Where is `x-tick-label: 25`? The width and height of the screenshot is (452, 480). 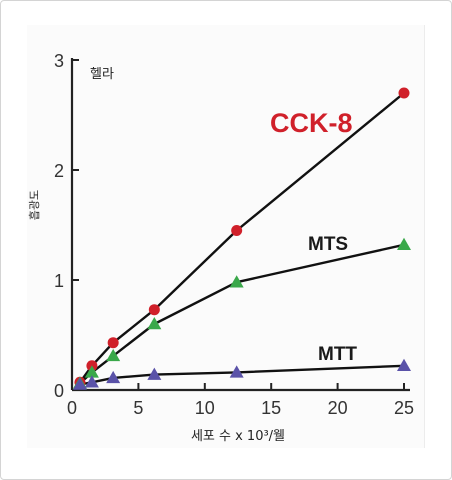 x-tick-label: 25 is located at coordinates (404, 408).